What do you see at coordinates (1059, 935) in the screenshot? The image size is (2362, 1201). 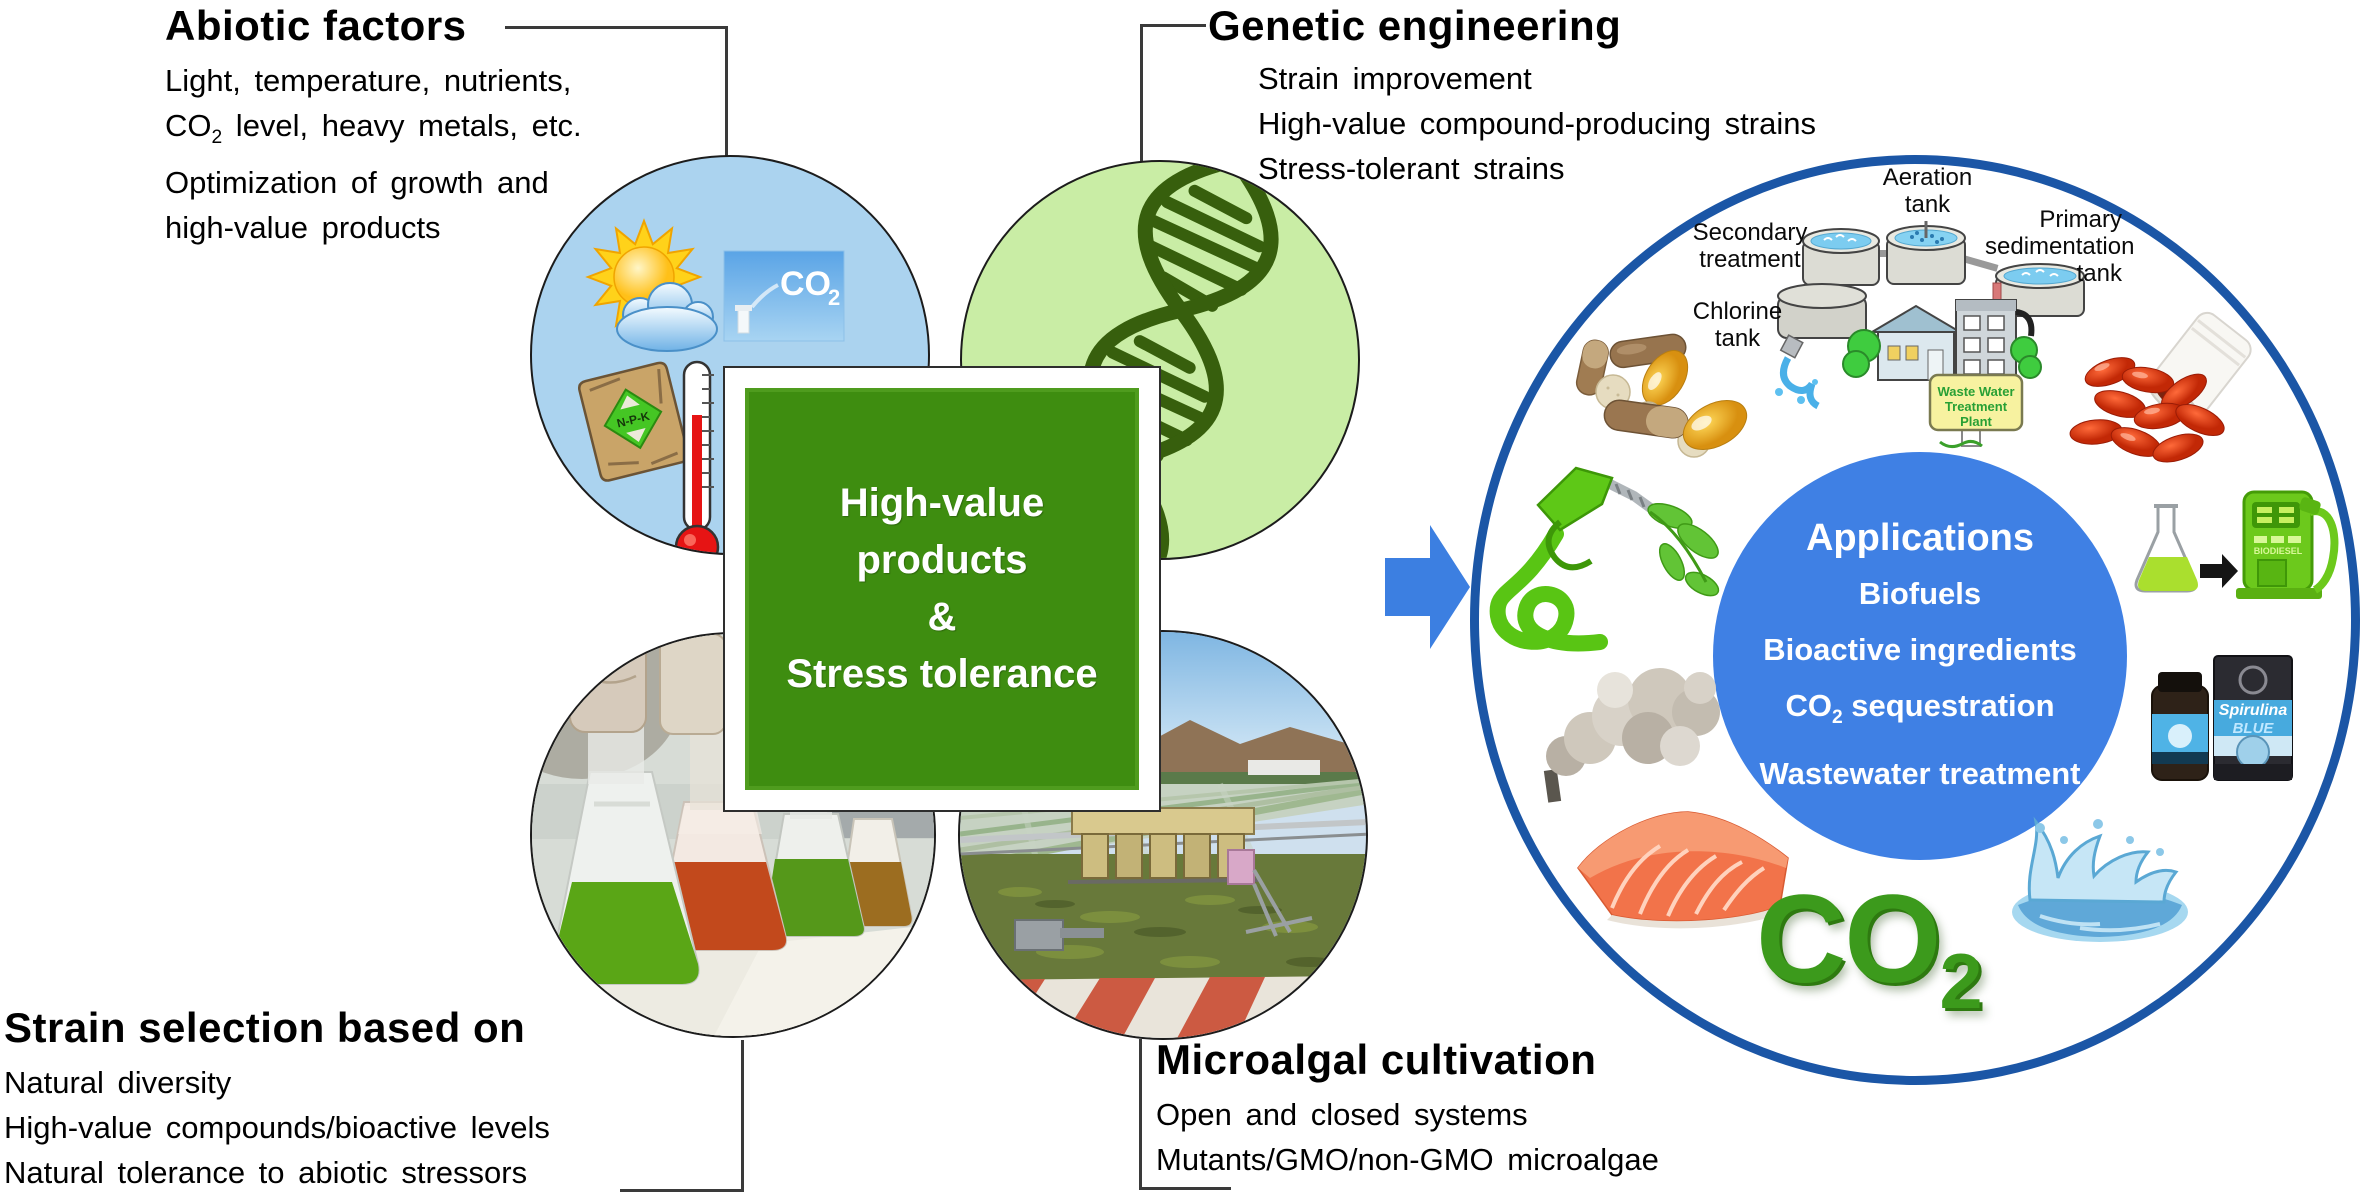 I see `pond-equipment` at bounding box center [1059, 935].